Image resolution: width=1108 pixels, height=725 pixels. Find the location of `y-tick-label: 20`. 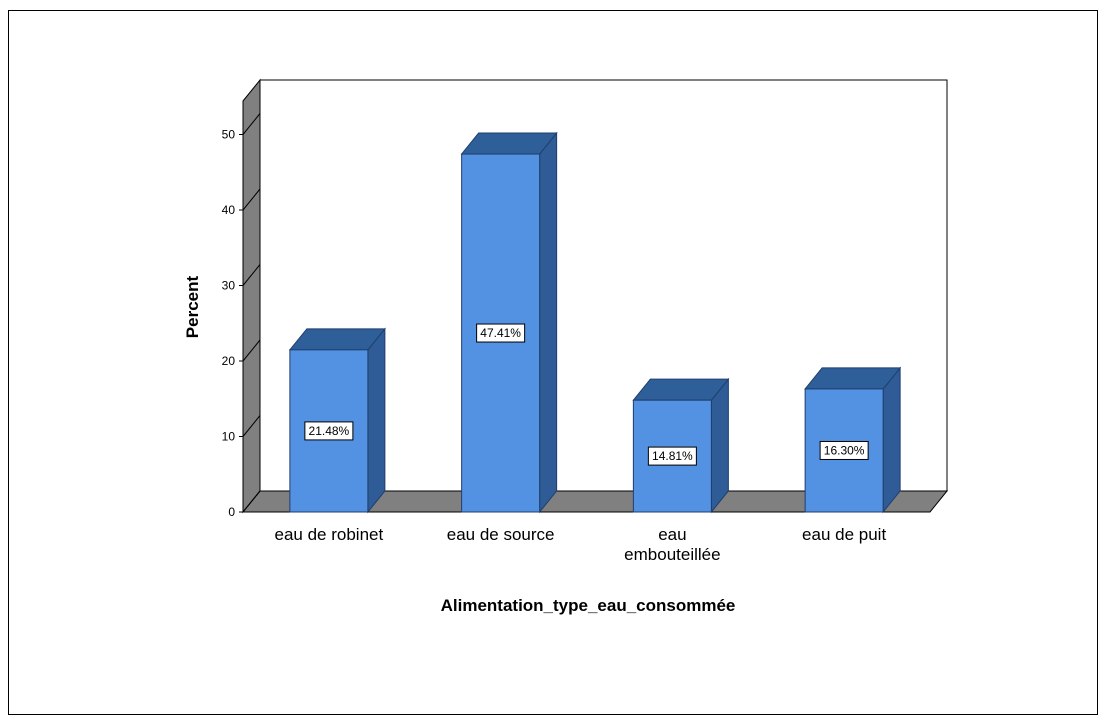

y-tick-label: 20 is located at coordinates (229, 361).